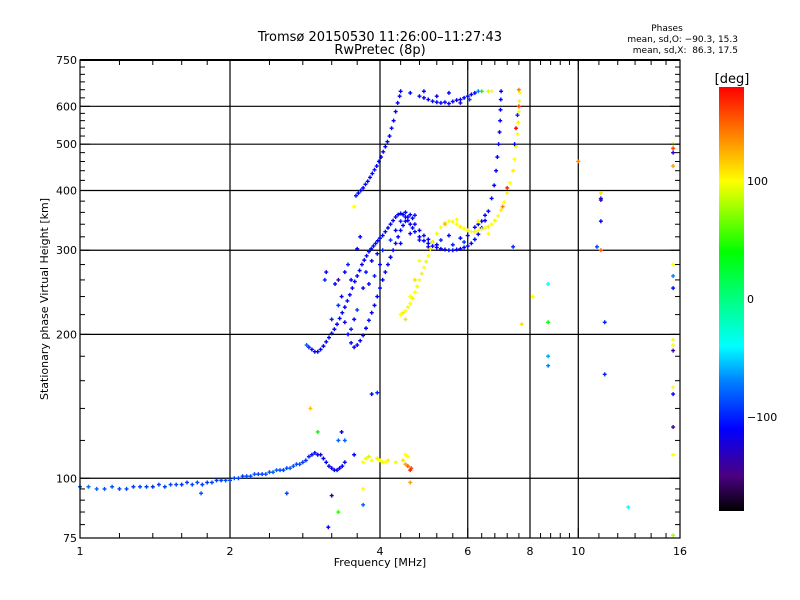 This screenshot has height=600, width=800. Describe the element at coordinates (379, 37) in the screenshot. I see `chart-title: Tromsø 20150530 11:26:00–11:27:43` at that location.